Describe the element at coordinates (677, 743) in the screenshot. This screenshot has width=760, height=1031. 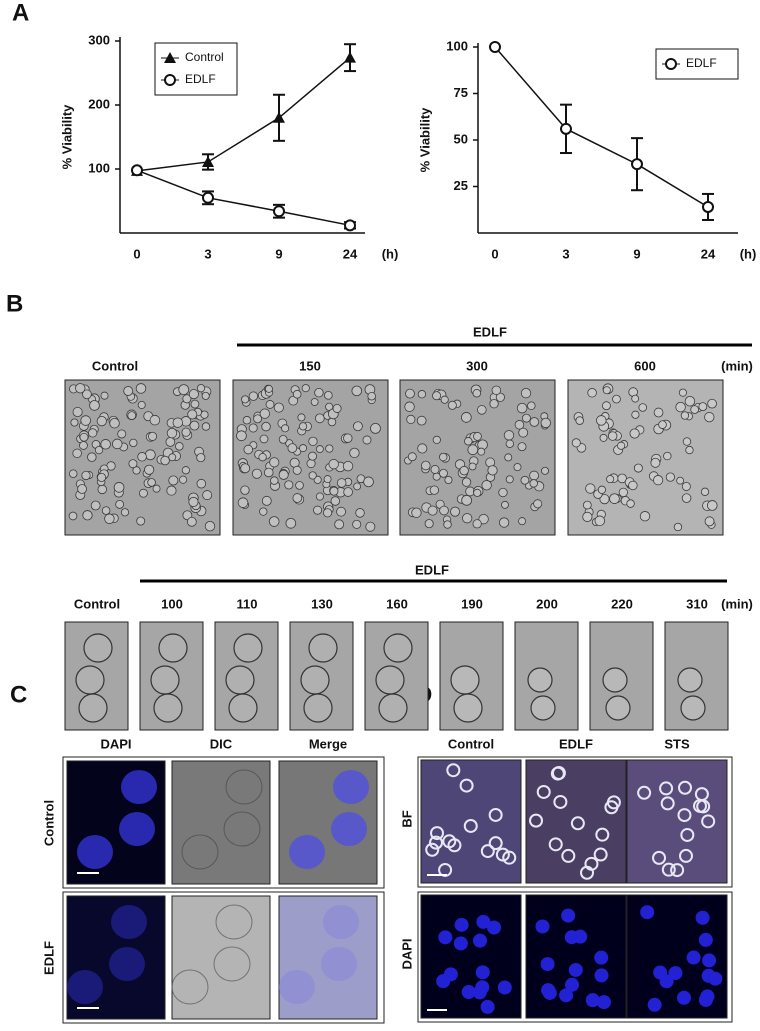
I see `column-label: STS` at that location.